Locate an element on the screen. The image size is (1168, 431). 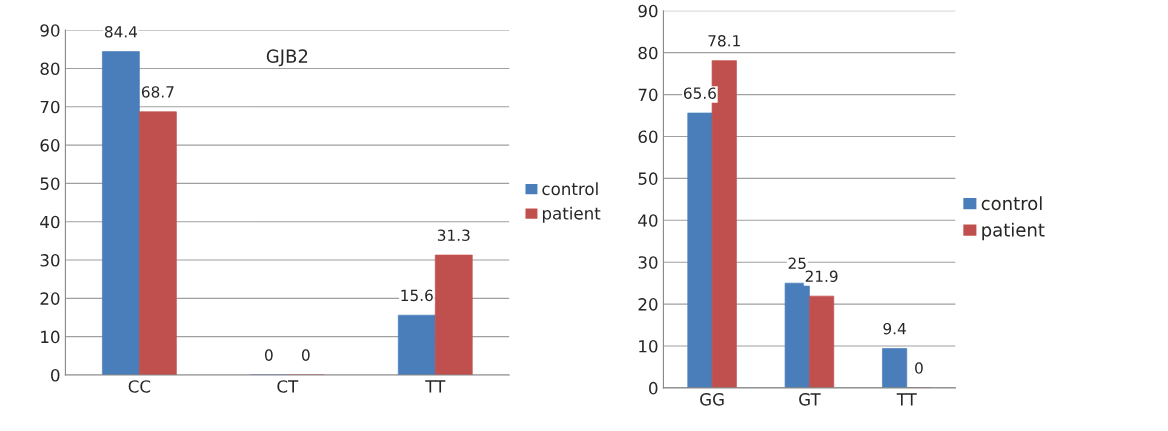
x-tick-label: CT is located at coordinates (288, 386).